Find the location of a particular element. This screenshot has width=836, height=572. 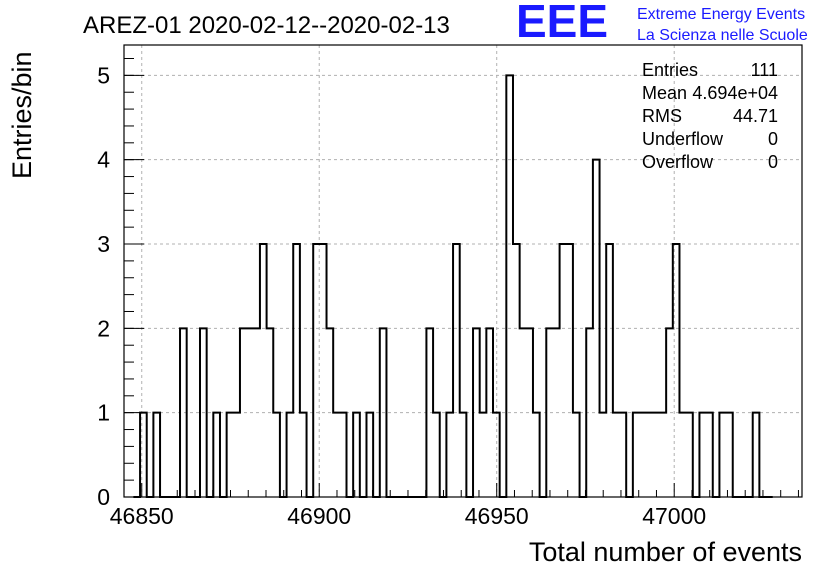

y-tick-label: 1 is located at coordinates (103, 413).